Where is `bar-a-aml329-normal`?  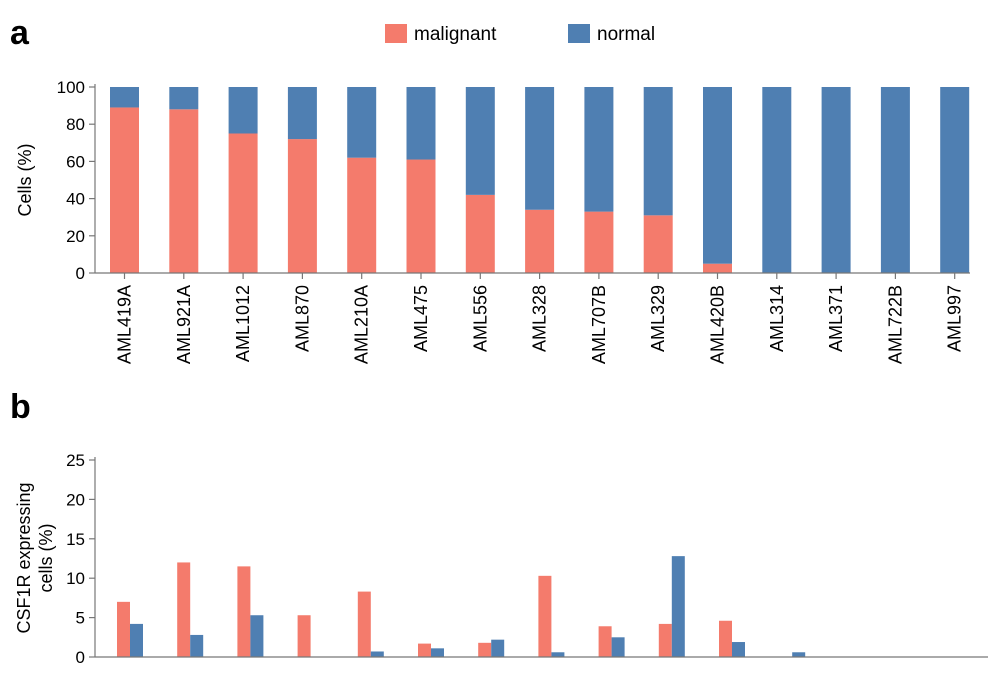 bar-a-aml329-normal is located at coordinates (658, 151).